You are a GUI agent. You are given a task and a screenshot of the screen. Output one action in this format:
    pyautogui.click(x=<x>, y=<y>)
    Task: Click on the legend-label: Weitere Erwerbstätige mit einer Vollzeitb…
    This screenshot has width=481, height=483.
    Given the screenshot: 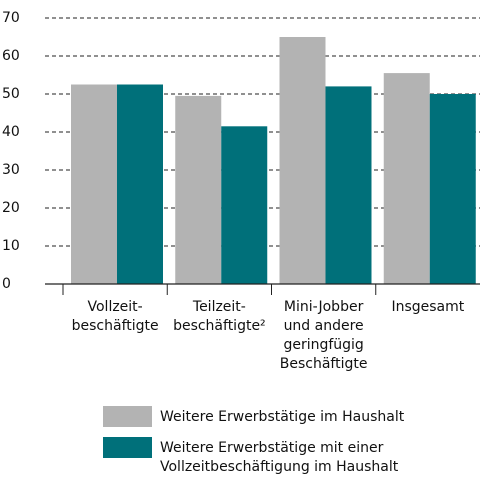 What is the action you would take?
    pyautogui.click(x=279, y=457)
    